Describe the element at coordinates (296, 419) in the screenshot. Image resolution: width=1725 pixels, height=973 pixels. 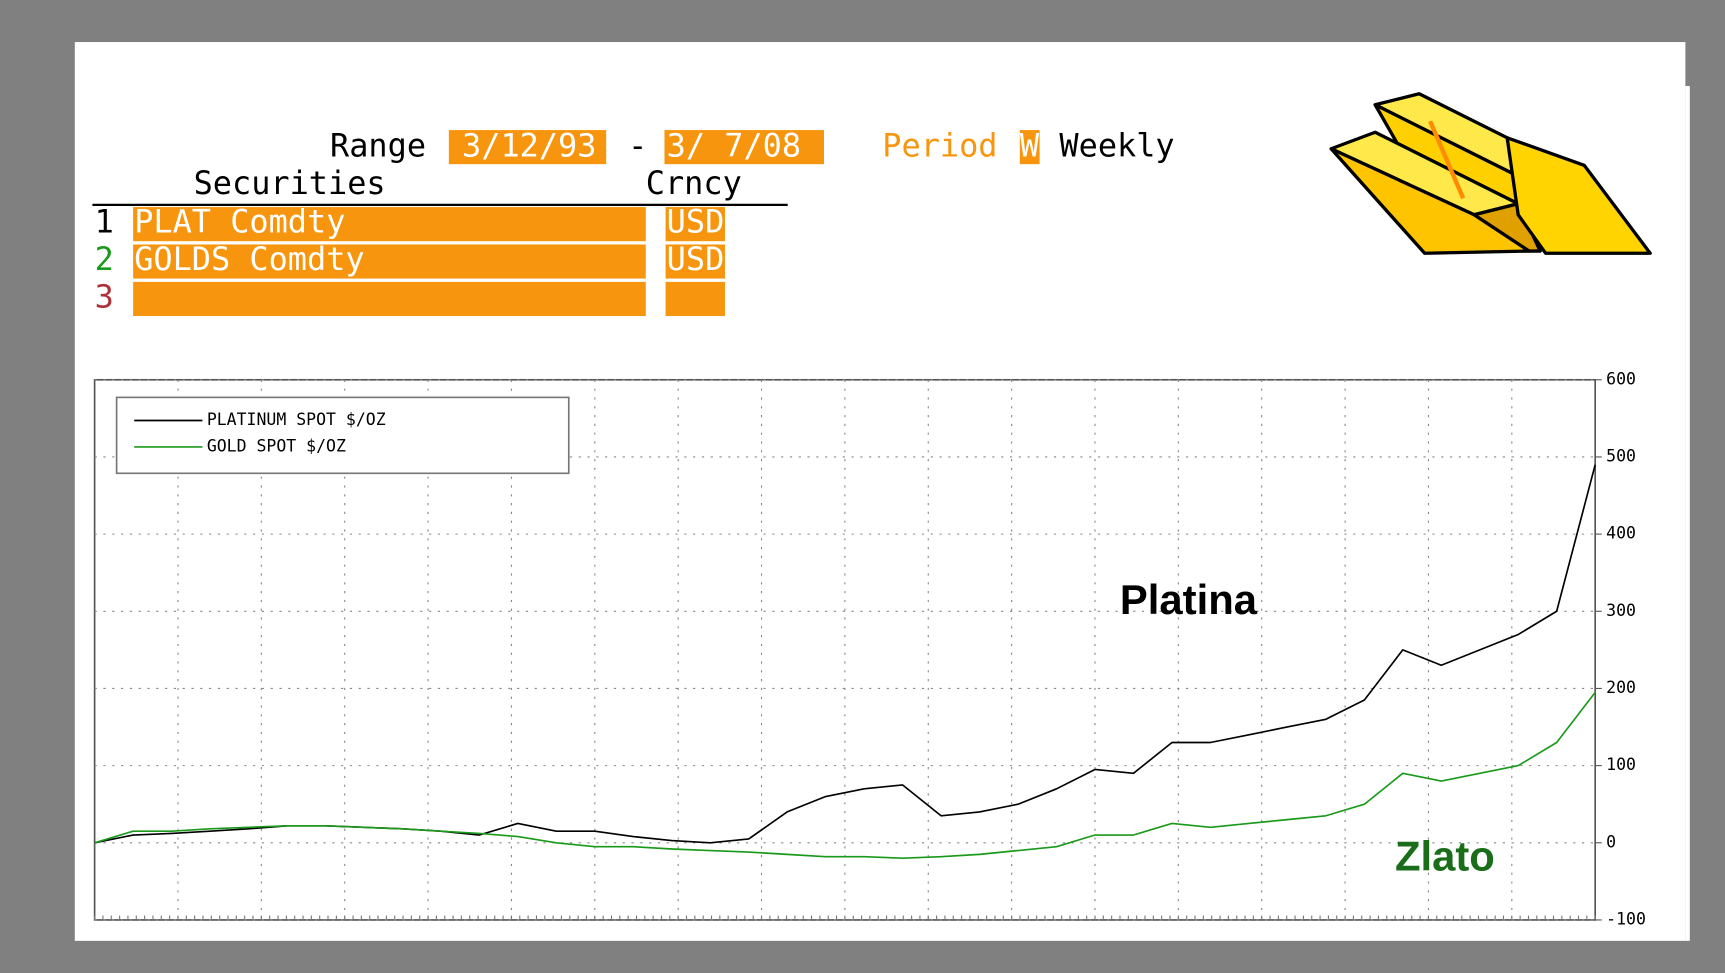
I see `legend-label: PLATINUM SPOT $/OZ` at that location.